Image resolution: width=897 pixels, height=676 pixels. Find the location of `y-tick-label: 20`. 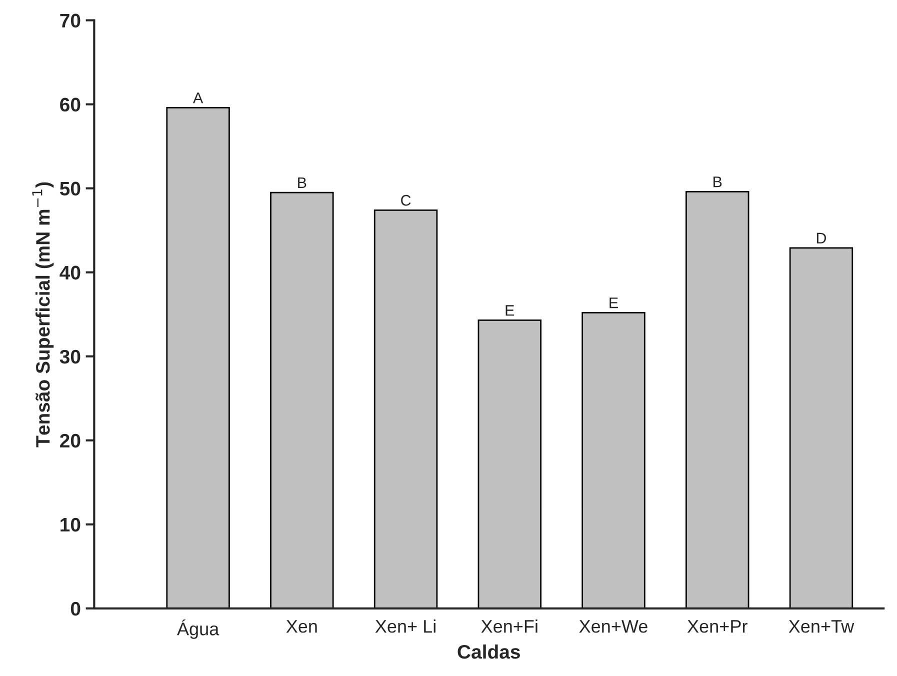

y-tick-label: 20 is located at coordinates (70, 441).